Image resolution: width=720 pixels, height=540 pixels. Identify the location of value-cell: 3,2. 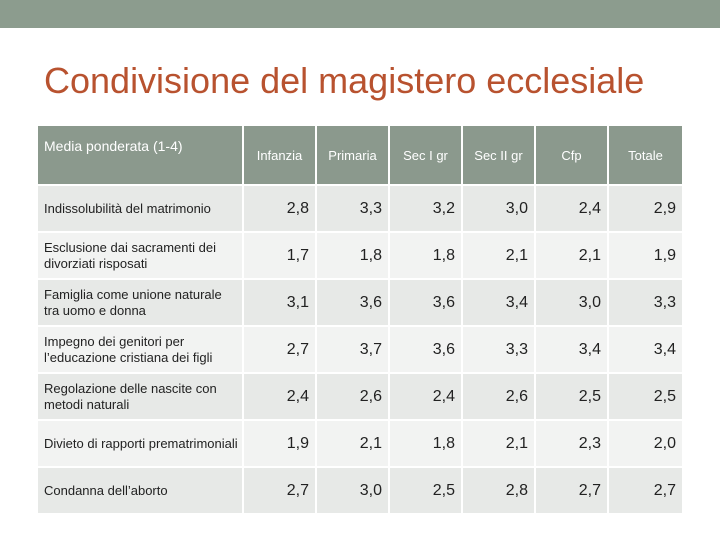
(426, 207).